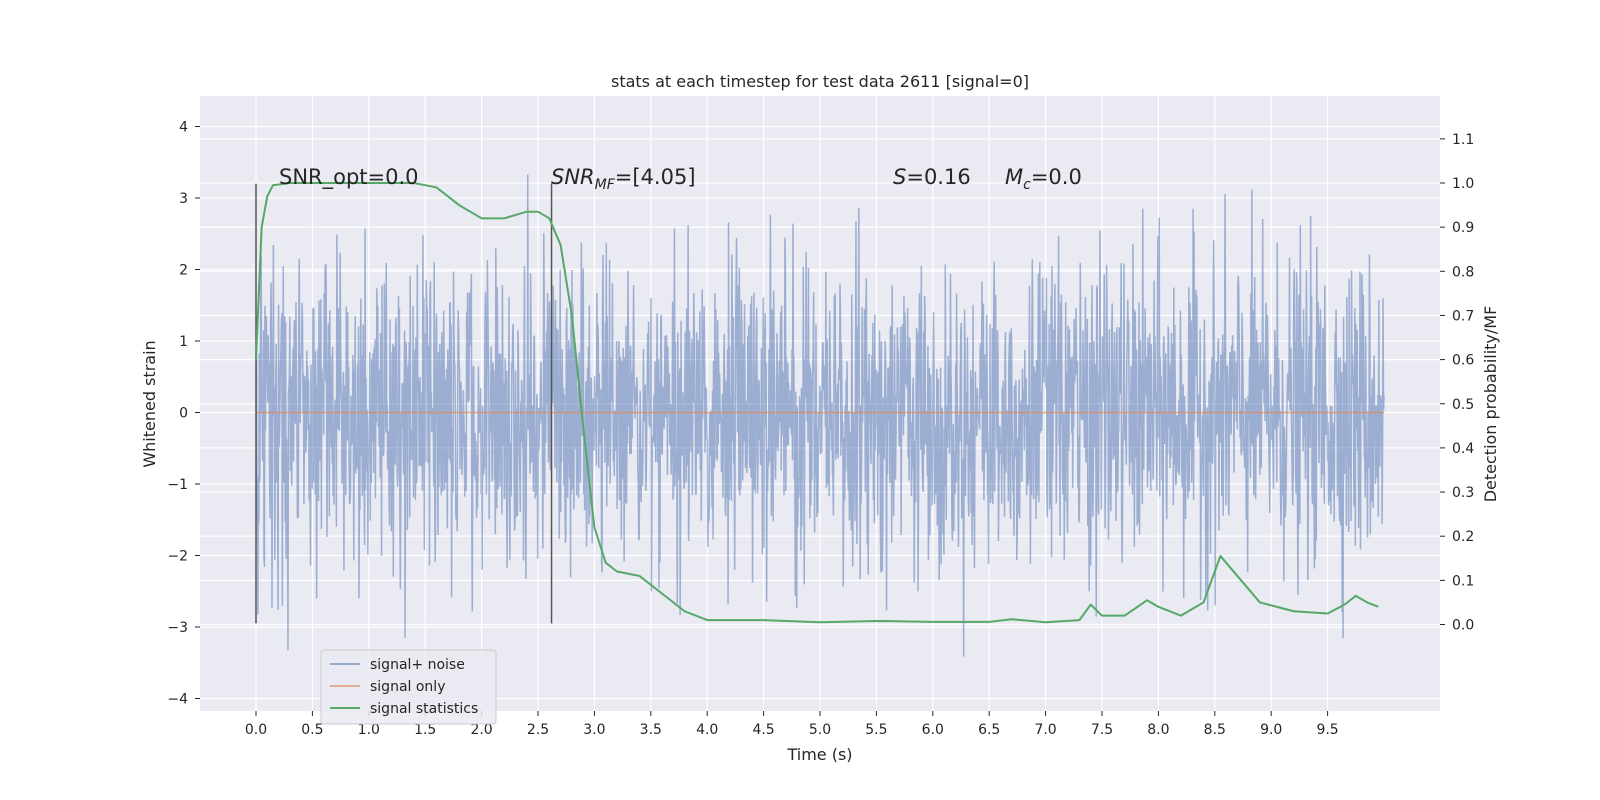 This screenshot has height=800, width=1600. Describe the element at coordinates (1463, 316) in the screenshot. I see `y2-tick-label: 0.7` at that location.